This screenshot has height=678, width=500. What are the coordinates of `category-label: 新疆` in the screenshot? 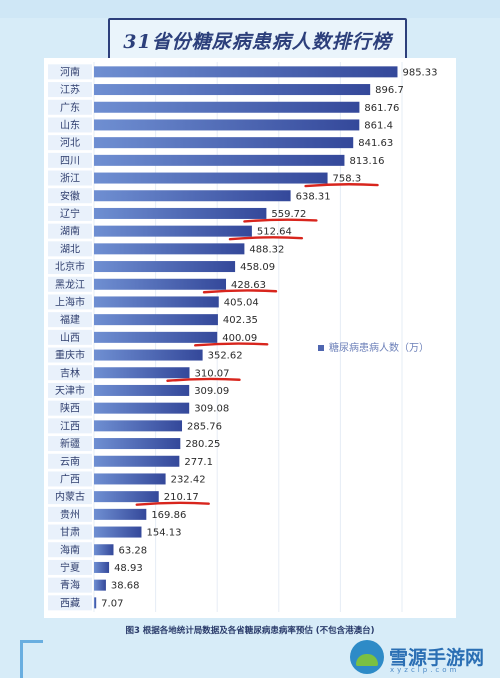 It's located at (70, 443).